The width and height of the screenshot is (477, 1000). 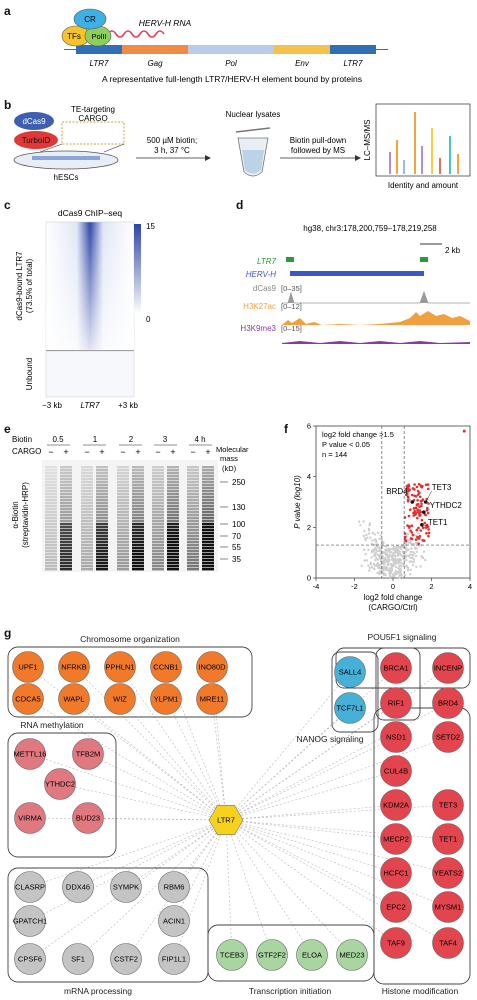 I want to click on node-label: GTF2F2, so click(x=272, y=954).